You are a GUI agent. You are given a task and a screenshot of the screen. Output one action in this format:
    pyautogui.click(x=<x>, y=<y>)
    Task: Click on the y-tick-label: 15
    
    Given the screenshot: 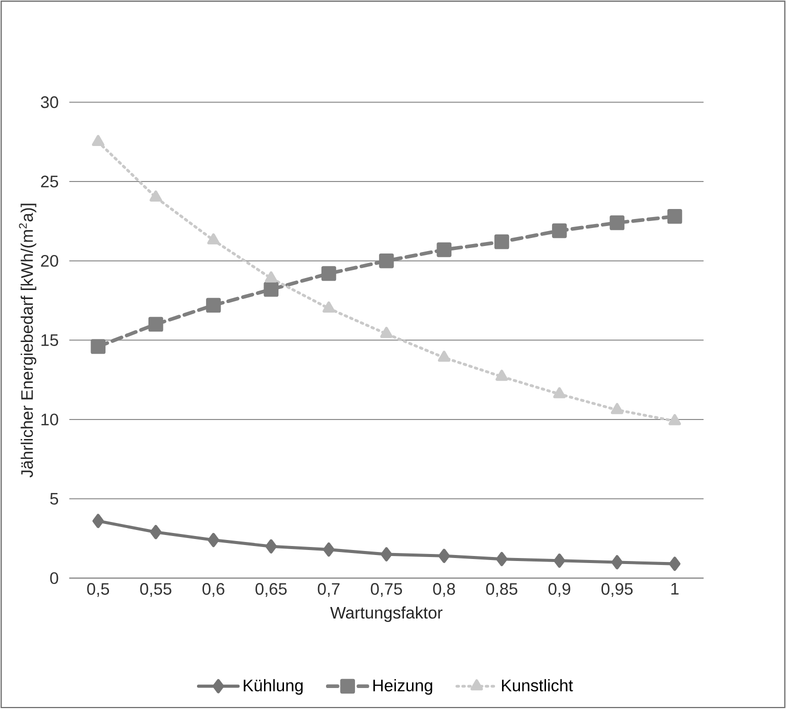 What is the action you would take?
    pyautogui.click(x=50, y=340)
    